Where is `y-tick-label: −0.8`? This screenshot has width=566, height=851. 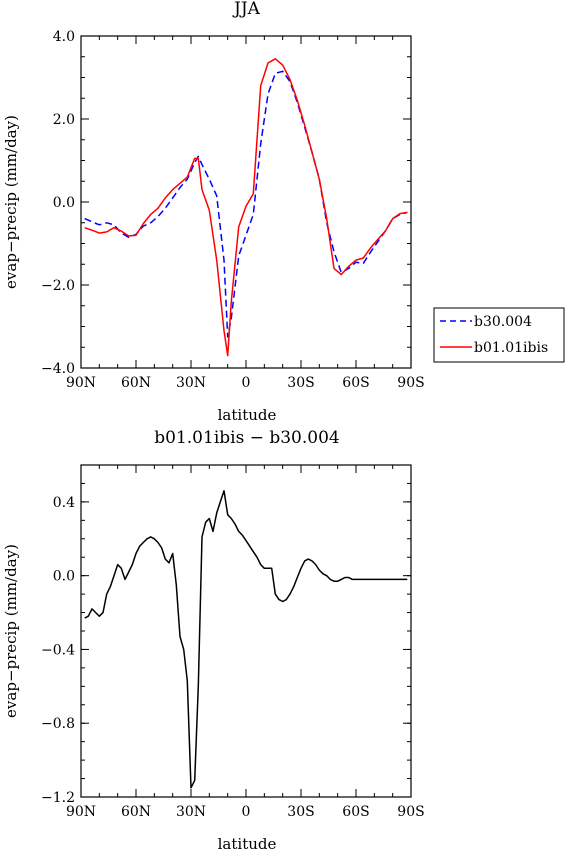
y-tick-label: −0.8 is located at coordinates (58, 724).